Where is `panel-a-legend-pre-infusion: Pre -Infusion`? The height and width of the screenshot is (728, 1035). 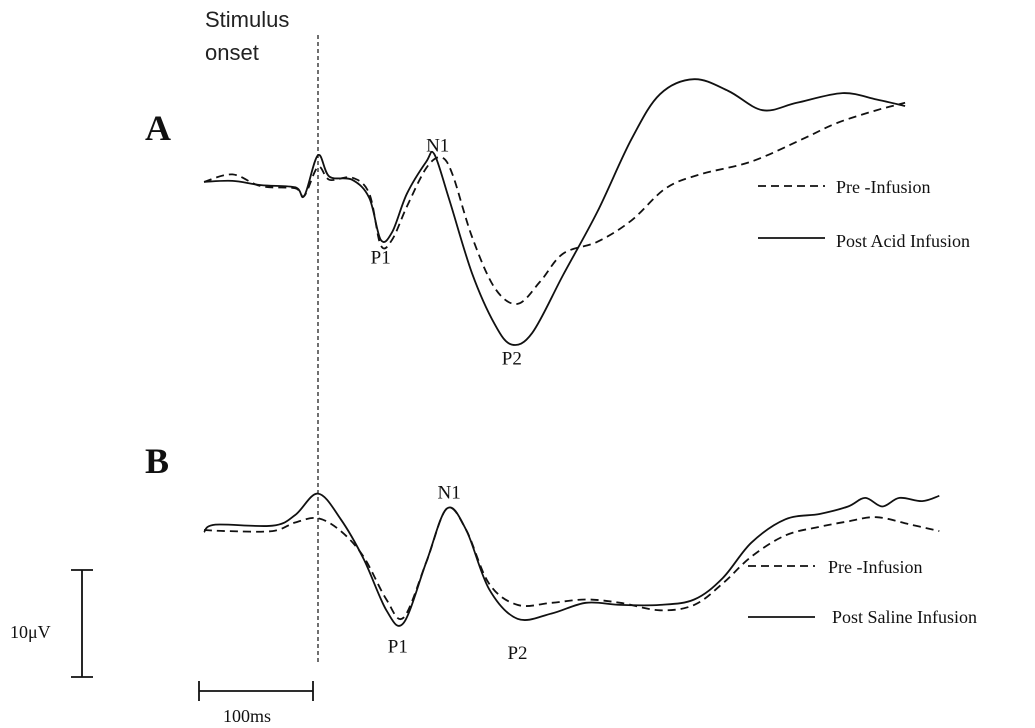 panel-a-legend-pre-infusion: Pre -Infusion is located at coordinates (883, 187).